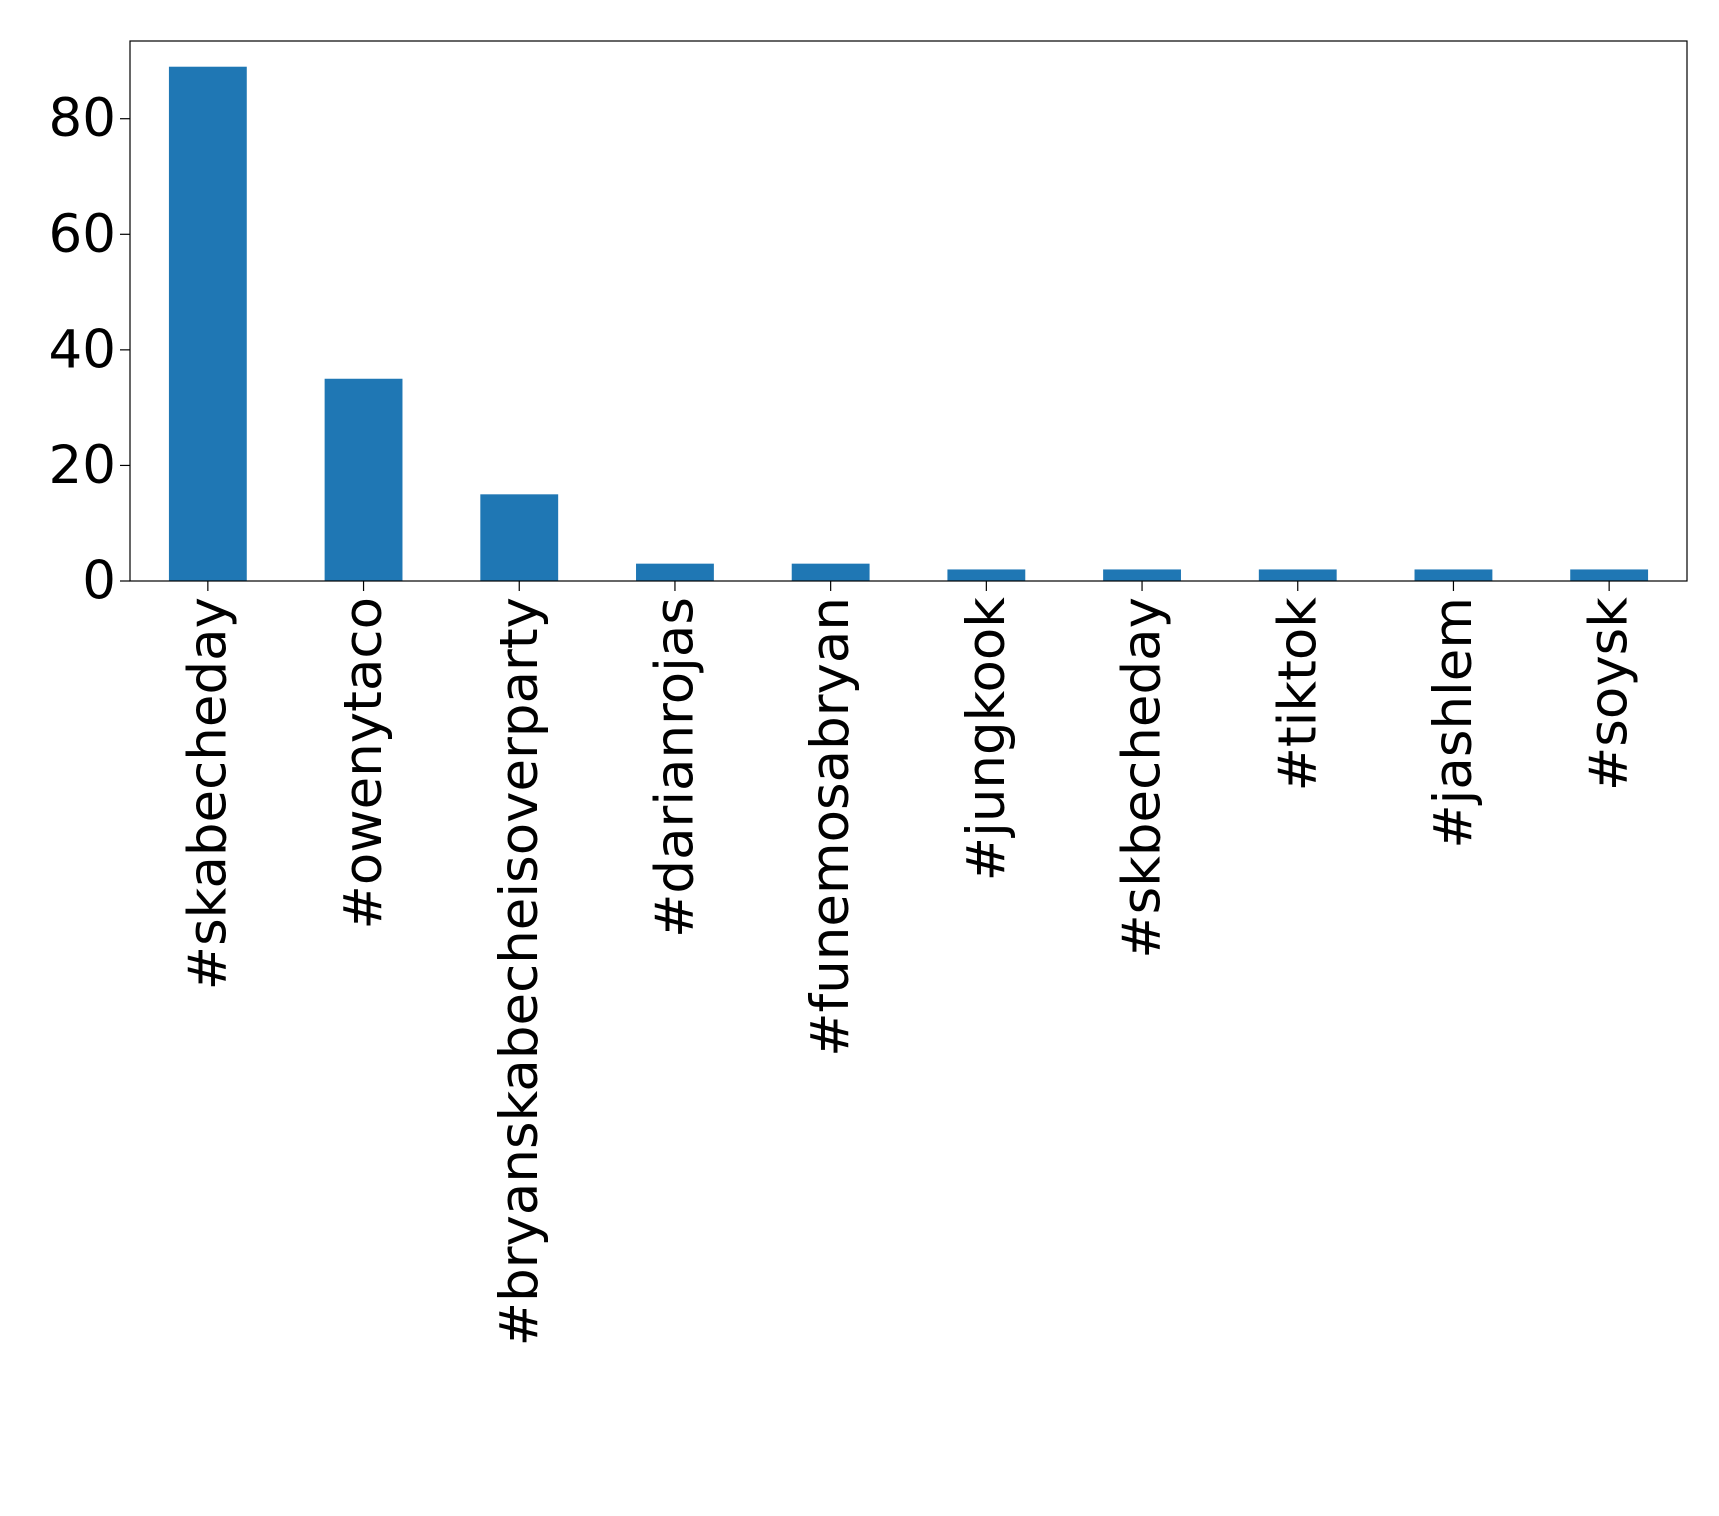  I want to click on x-tick-label: #soysk, so click(1609, 694).